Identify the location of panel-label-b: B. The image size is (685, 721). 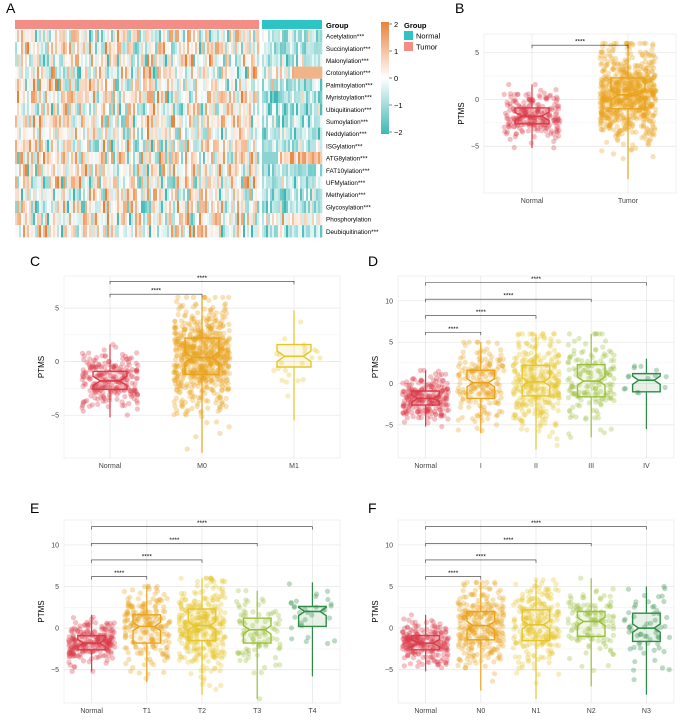
(459, 8).